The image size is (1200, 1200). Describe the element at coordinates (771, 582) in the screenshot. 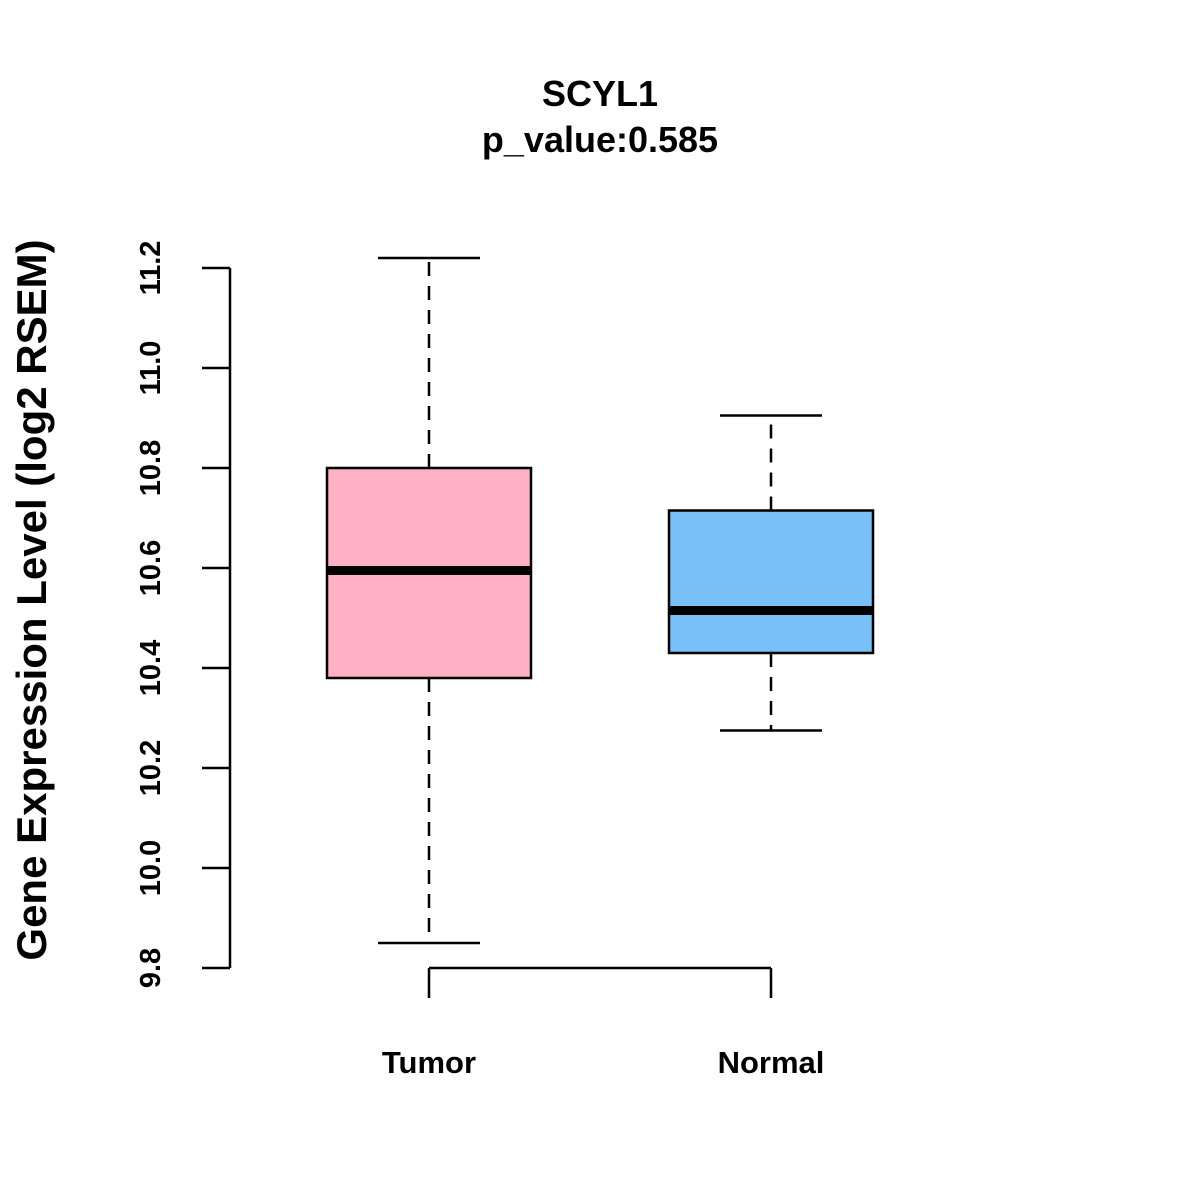

I see `iqr-box` at that location.